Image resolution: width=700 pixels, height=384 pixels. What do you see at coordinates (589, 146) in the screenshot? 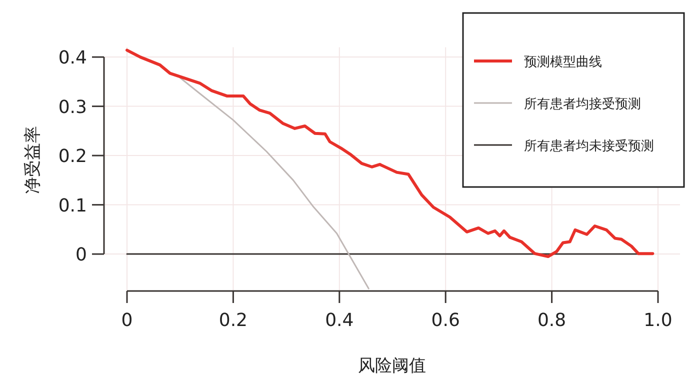
I see `legend-label: 所有患者均未接受预测` at bounding box center [589, 146].